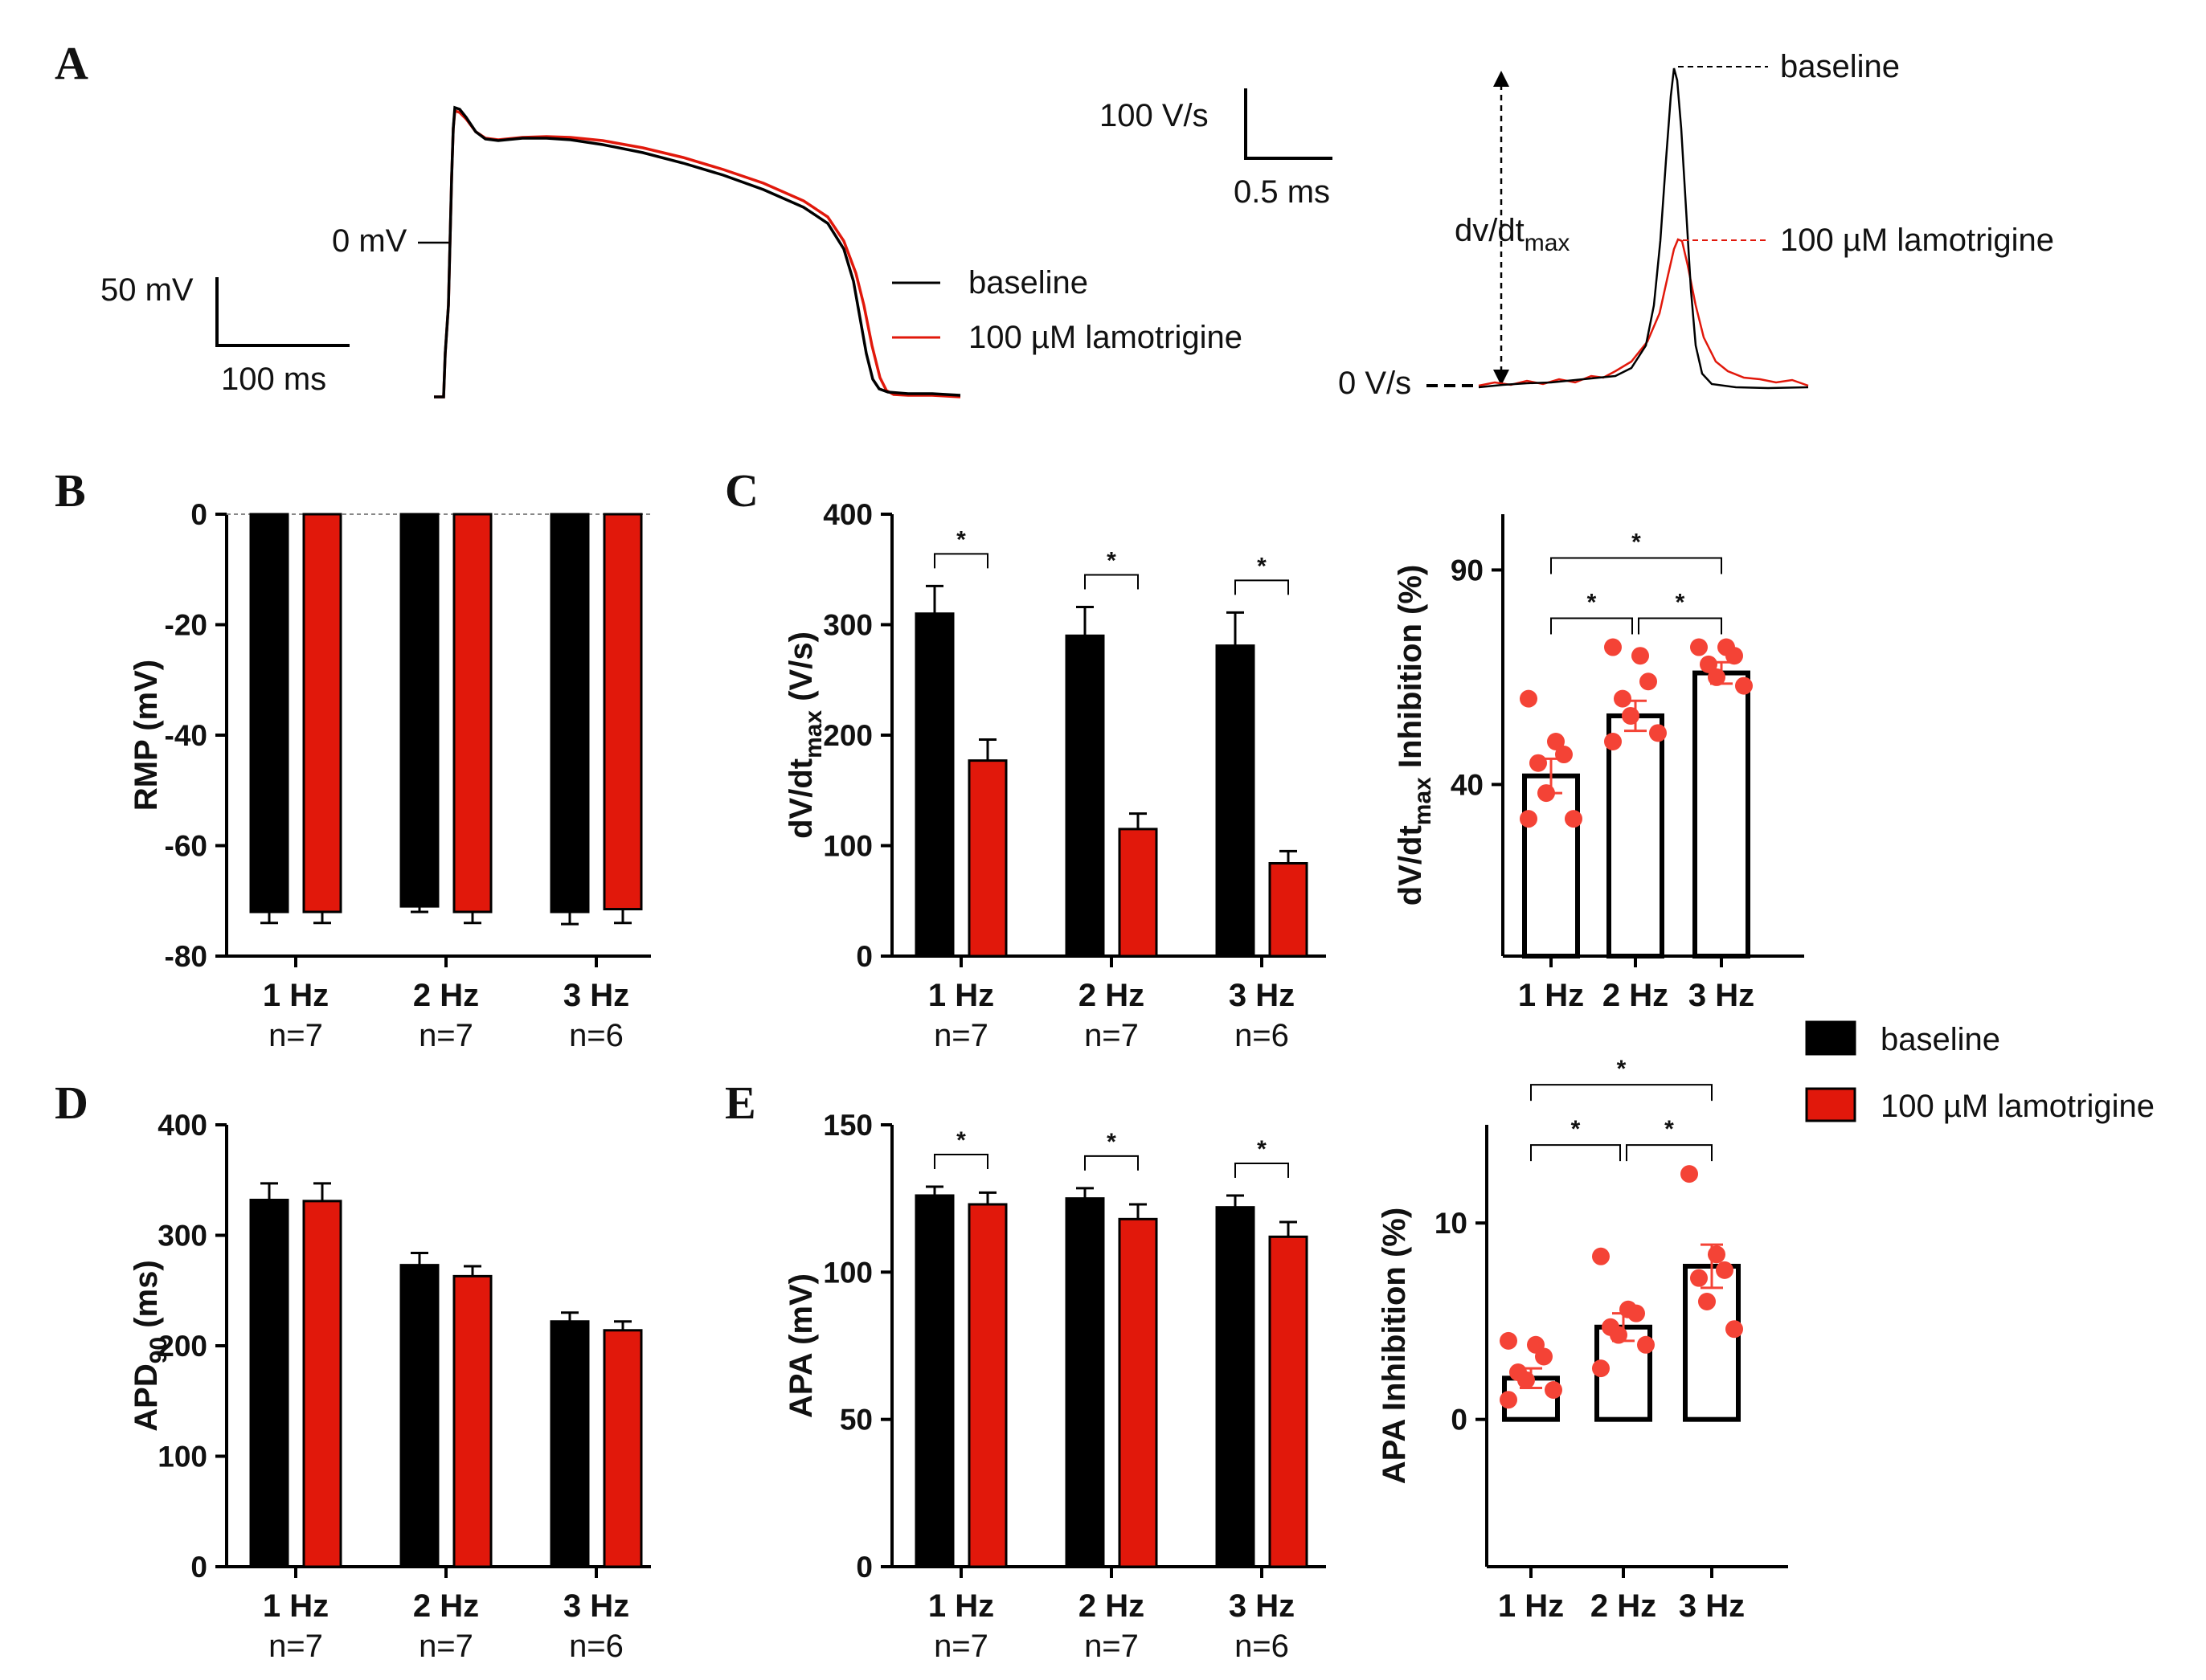 The width and height of the screenshot is (2206, 1680). I want to click on ap-scale-bar, so click(282, 312).